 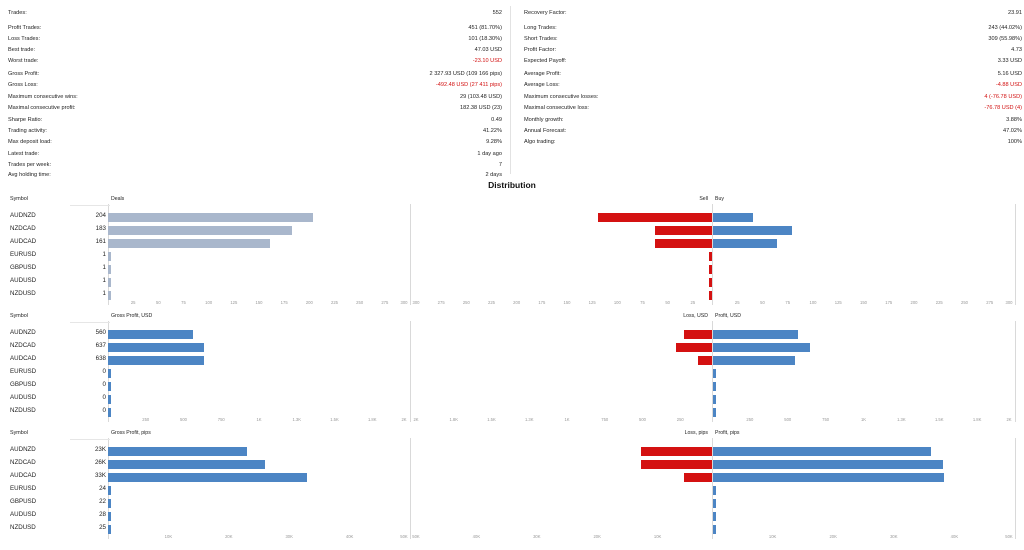 I want to click on stat-label: Trading activity:, so click(x=27, y=131).